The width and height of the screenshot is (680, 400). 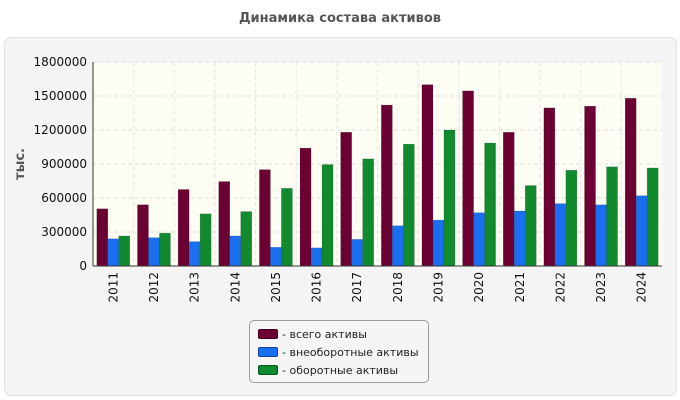 What do you see at coordinates (268, 370) in the screenshot?
I see `legend-swatch-current` at bounding box center [268, 370].